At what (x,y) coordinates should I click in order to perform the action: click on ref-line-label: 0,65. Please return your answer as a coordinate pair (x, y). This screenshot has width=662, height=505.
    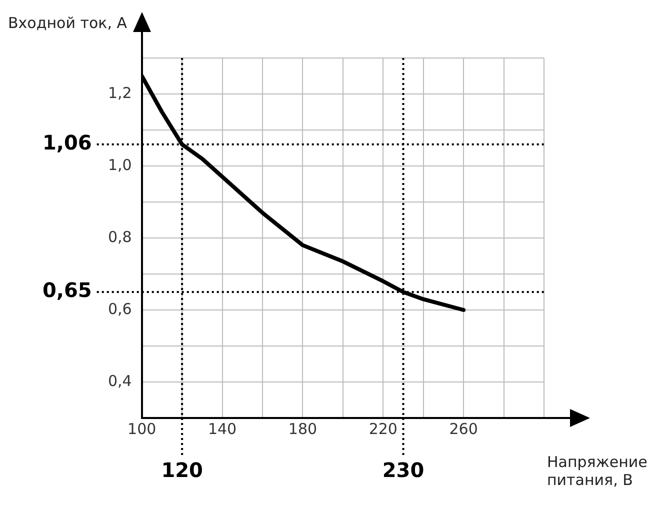
    Looking at the image, I should click on (67, 290).